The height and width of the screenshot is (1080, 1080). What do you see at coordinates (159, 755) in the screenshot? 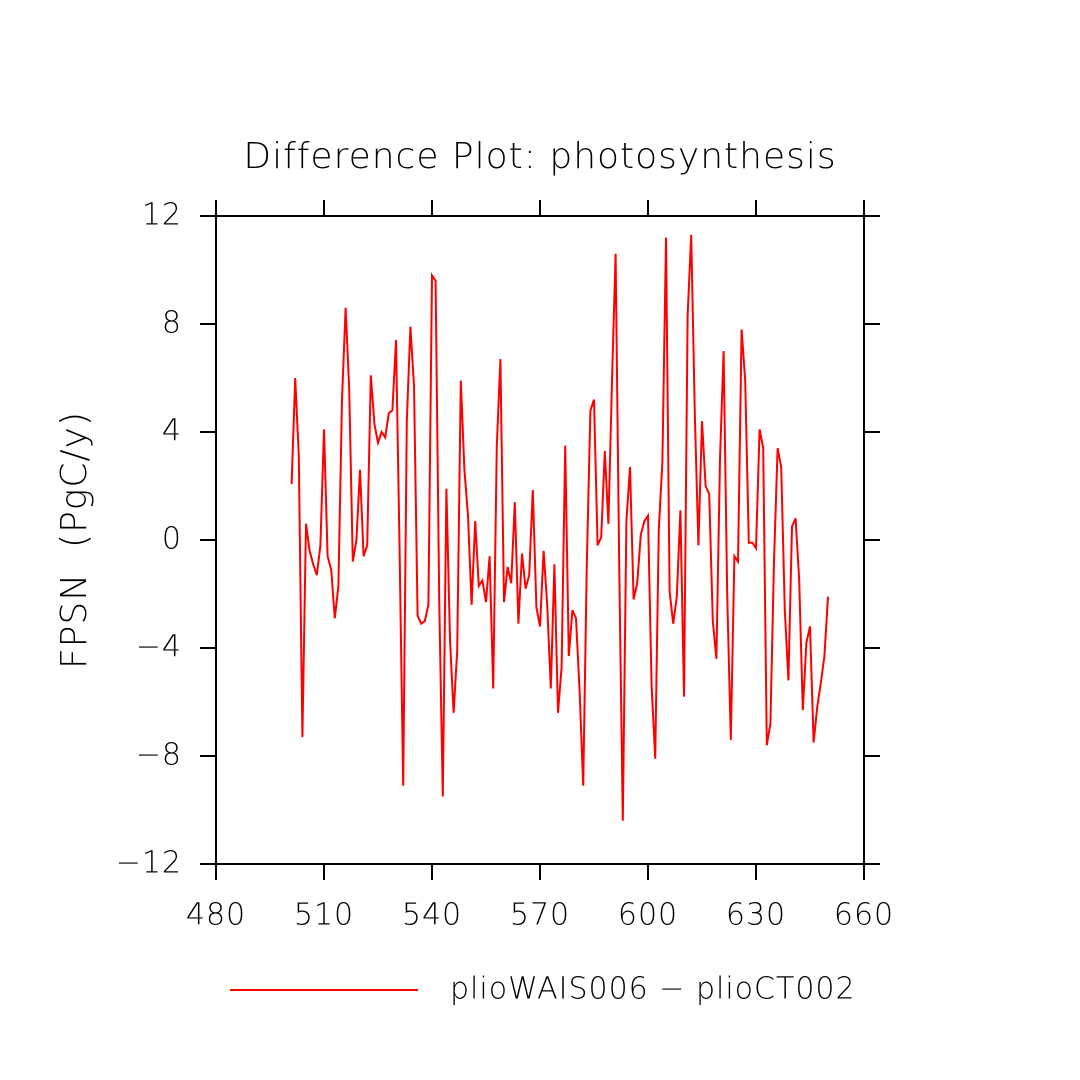
I see `y-tick-label: −8` at bounding box center [159, 755].